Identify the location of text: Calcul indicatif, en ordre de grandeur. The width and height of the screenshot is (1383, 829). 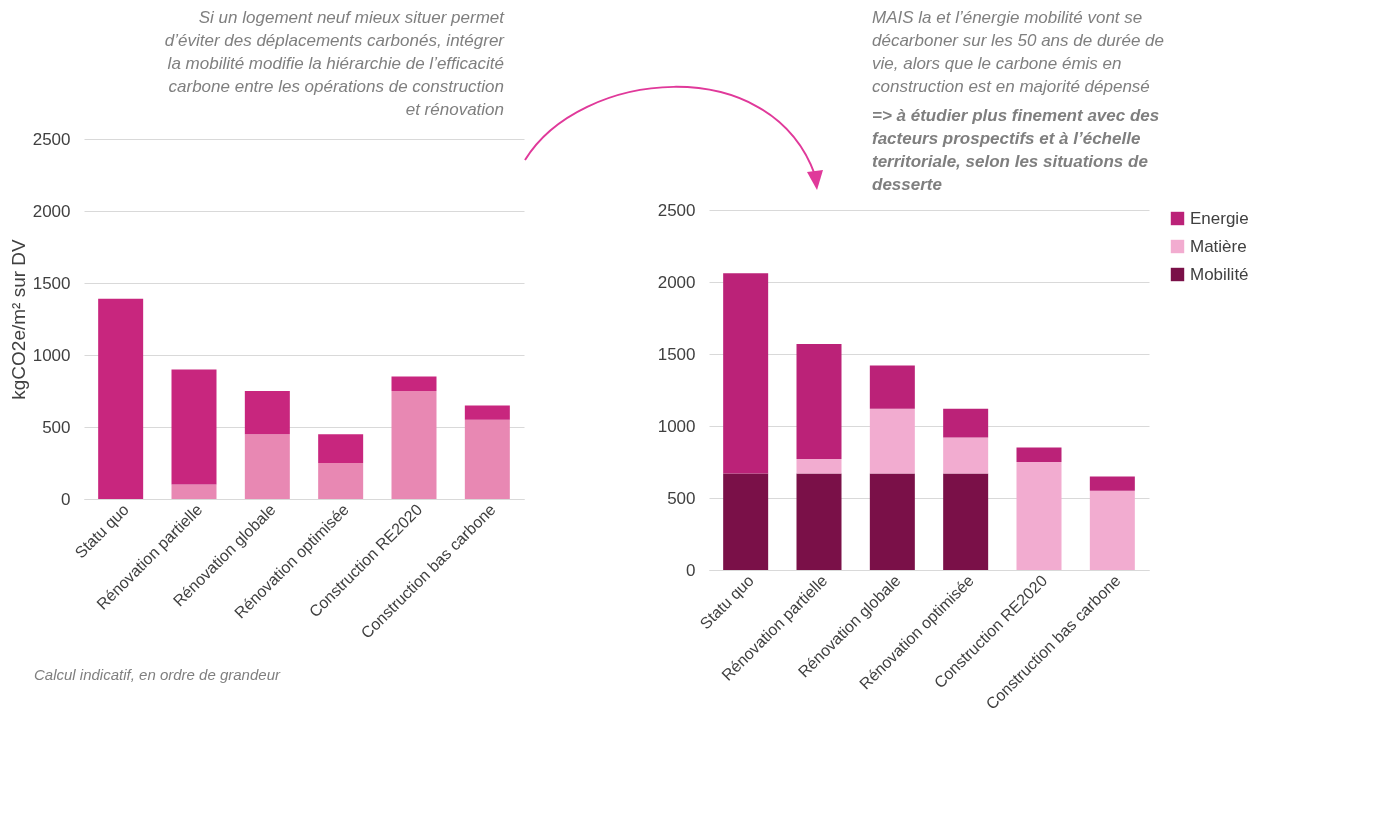
(157, 675).